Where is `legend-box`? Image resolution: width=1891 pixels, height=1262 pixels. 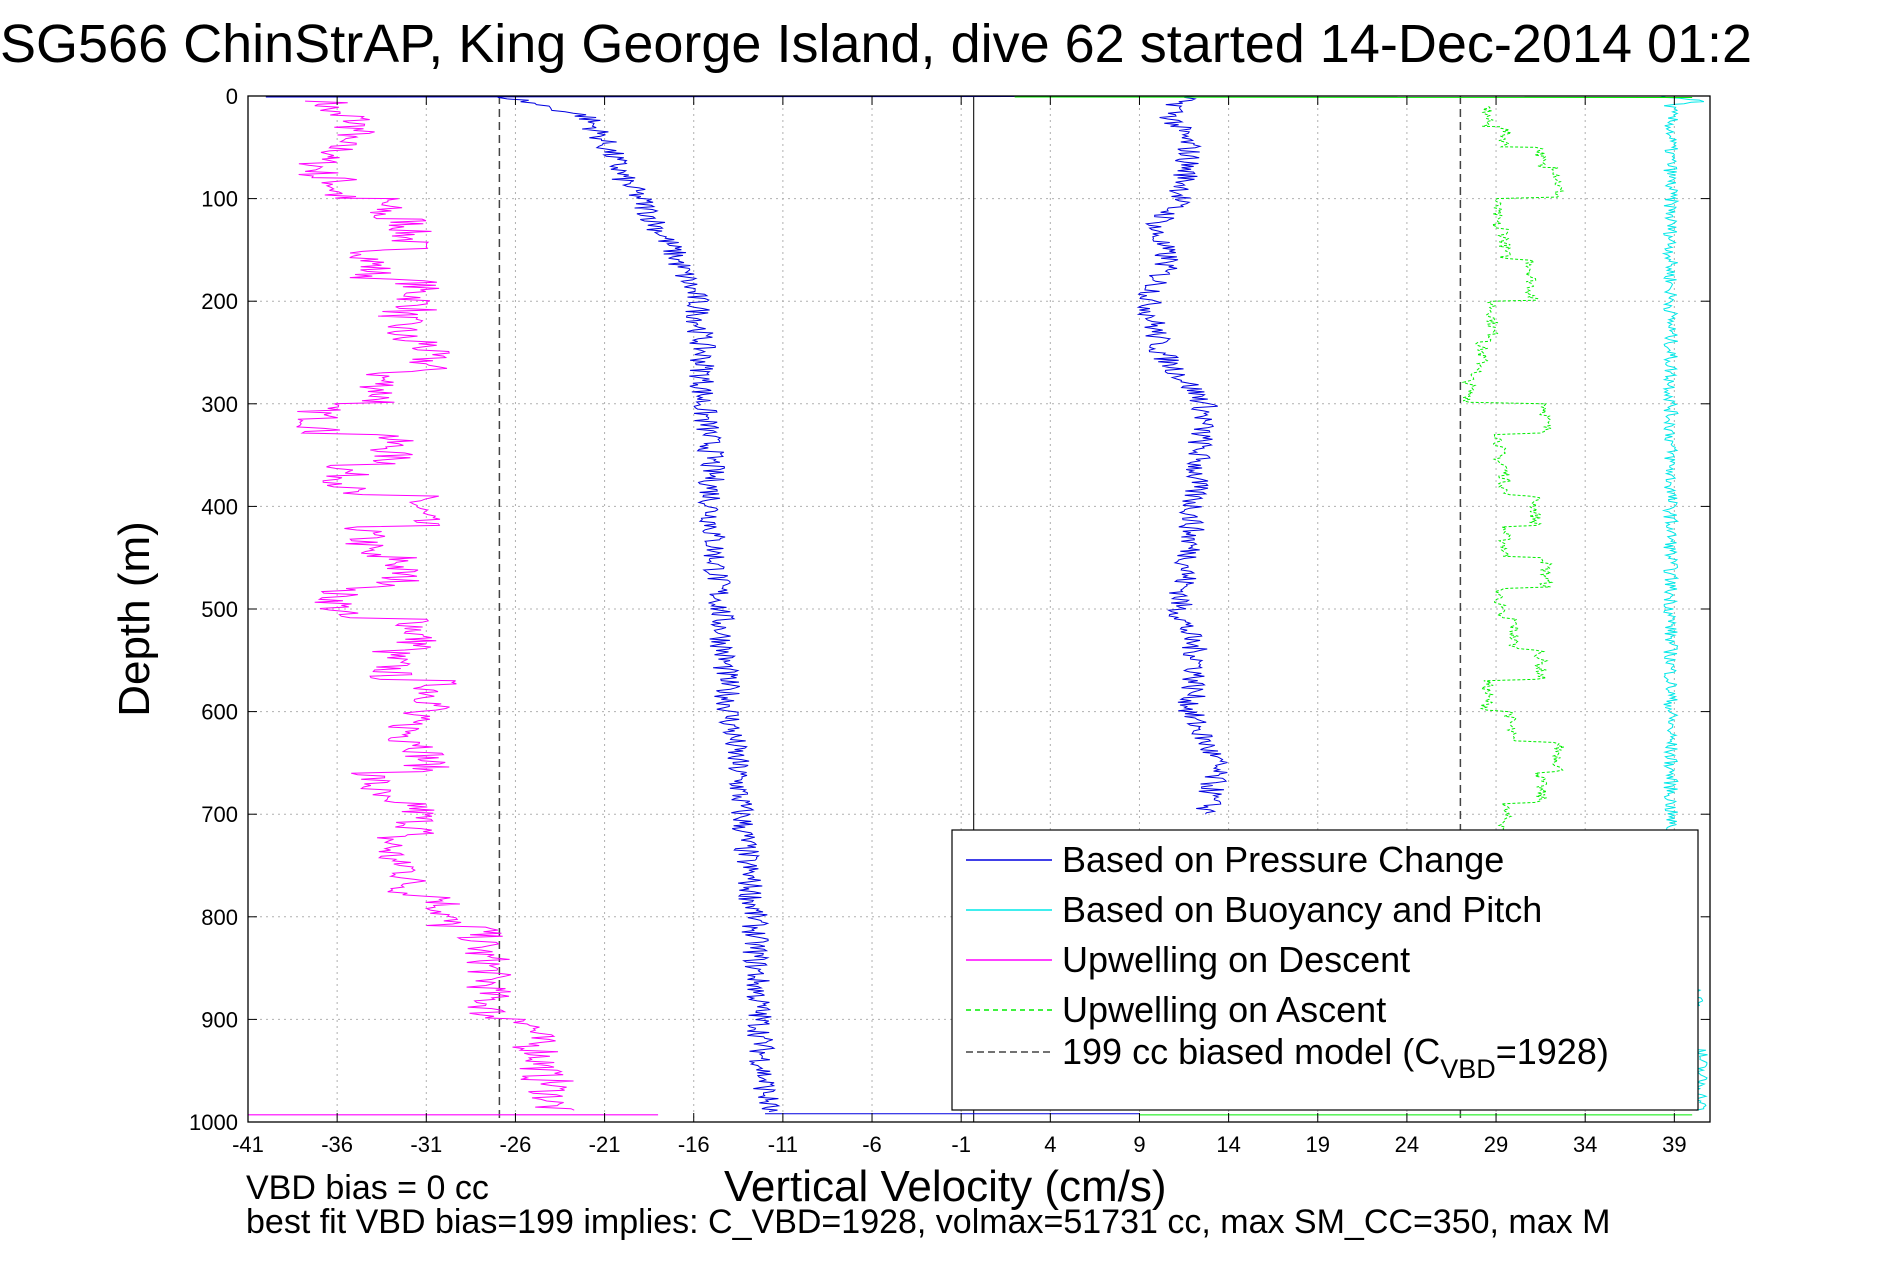
legend-box is located at coordinates (1325, 970).